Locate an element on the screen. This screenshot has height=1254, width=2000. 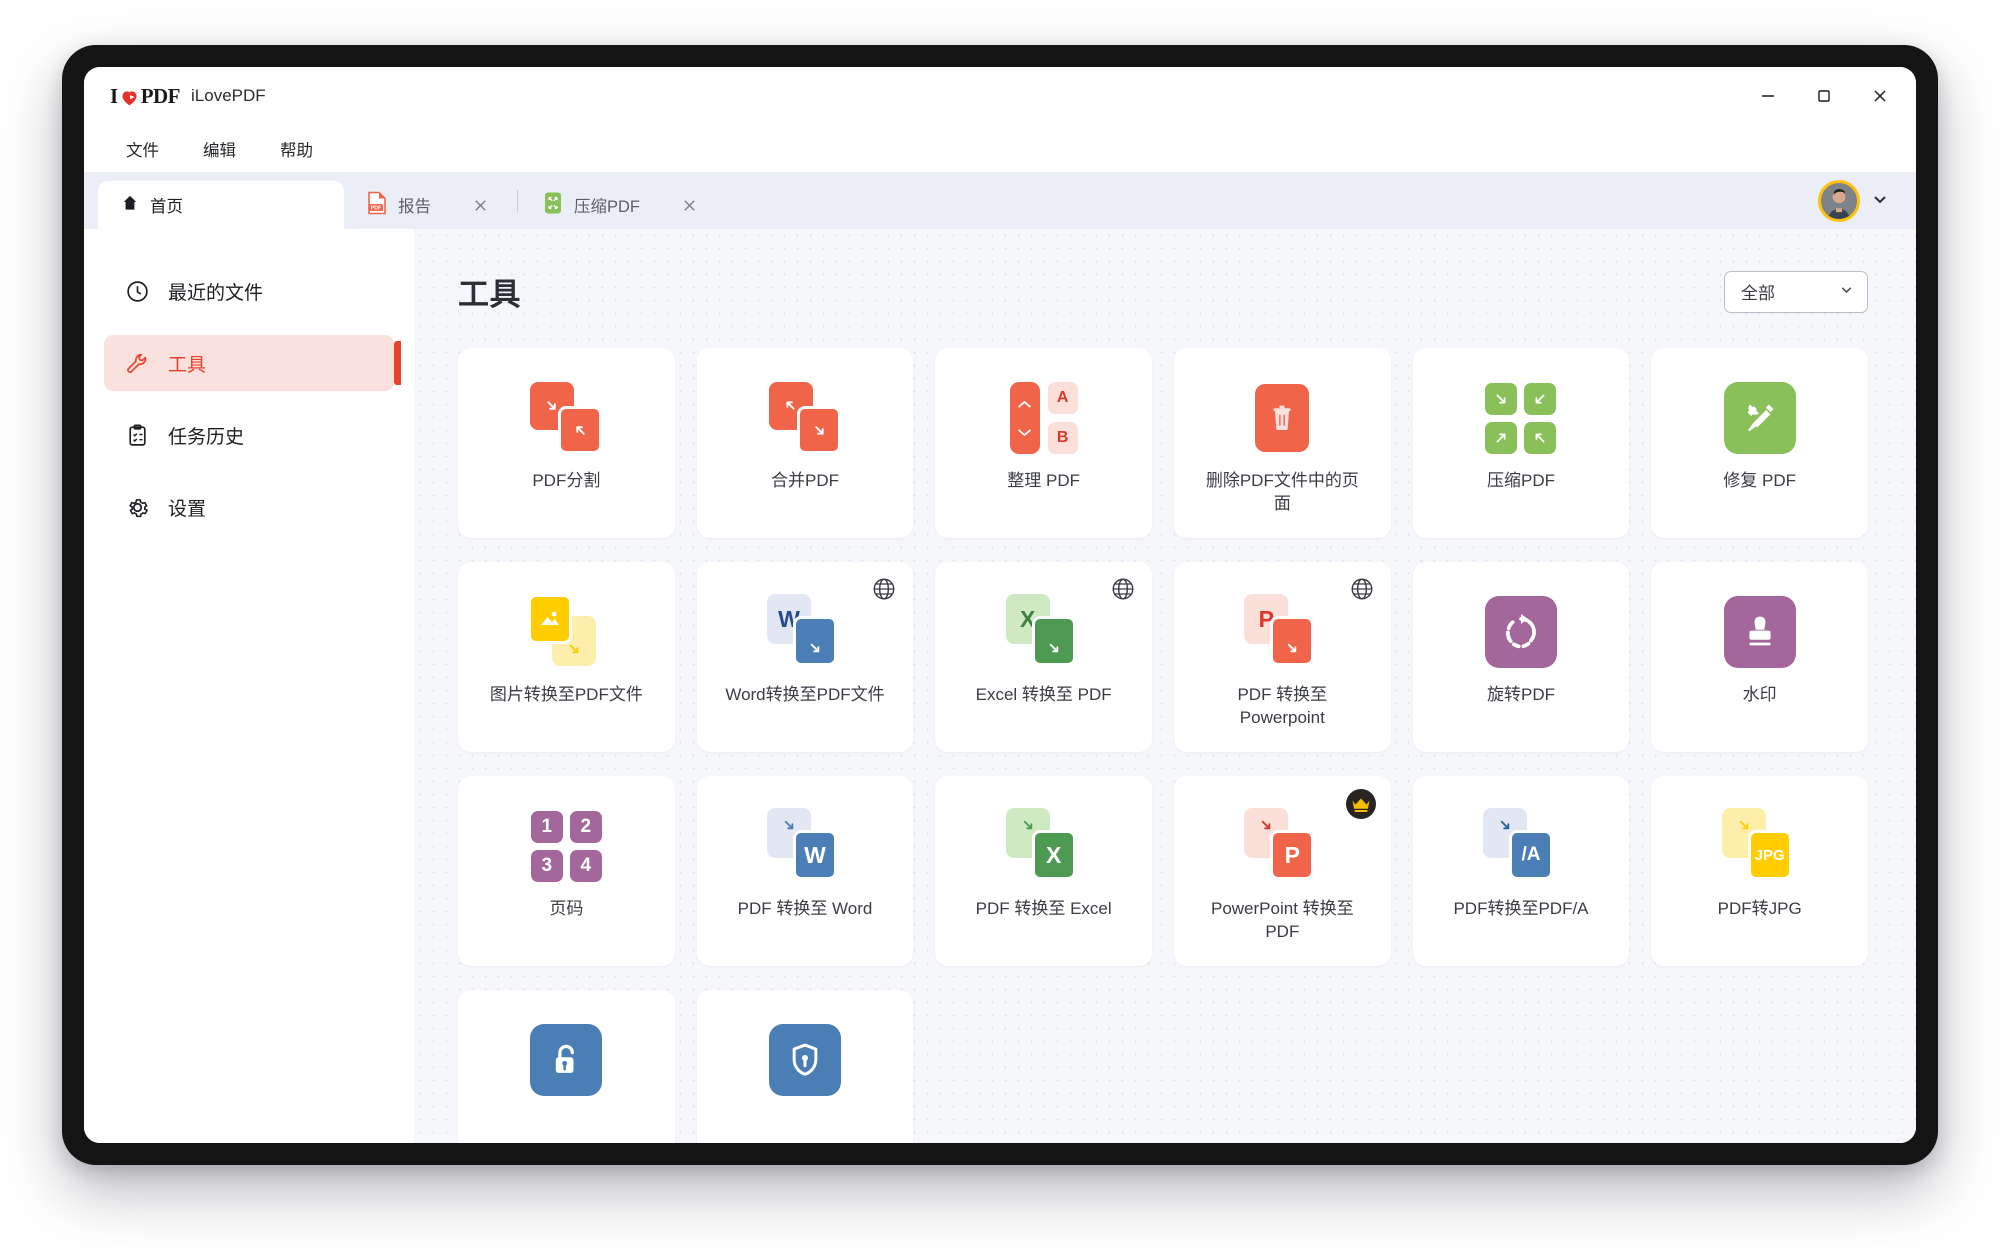
tool-label: 删除PDF文件中的页面 is located at coordinates (1282, 492).